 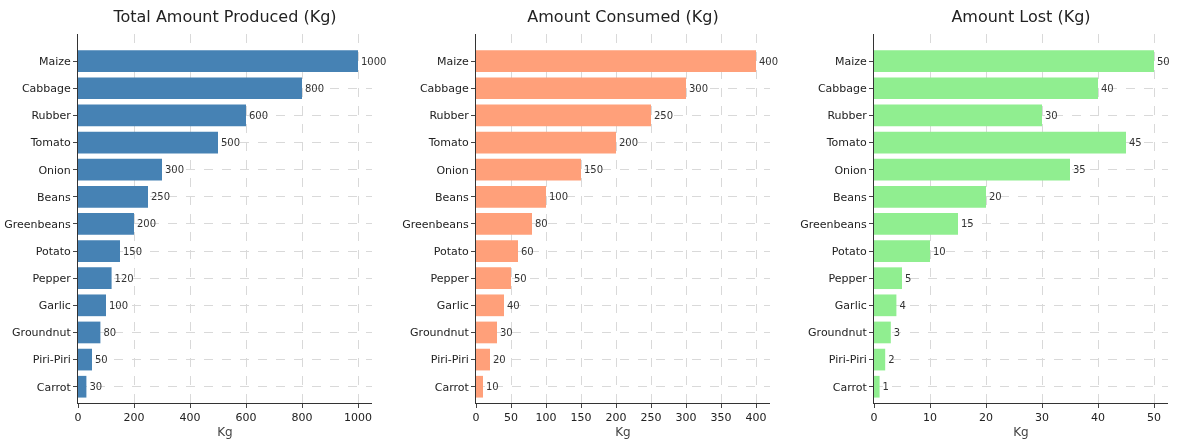 What do you see at coordinates (930, 418) in the screenshot?
I see `x-tick-label: 10` at bounding box center [930, 418].